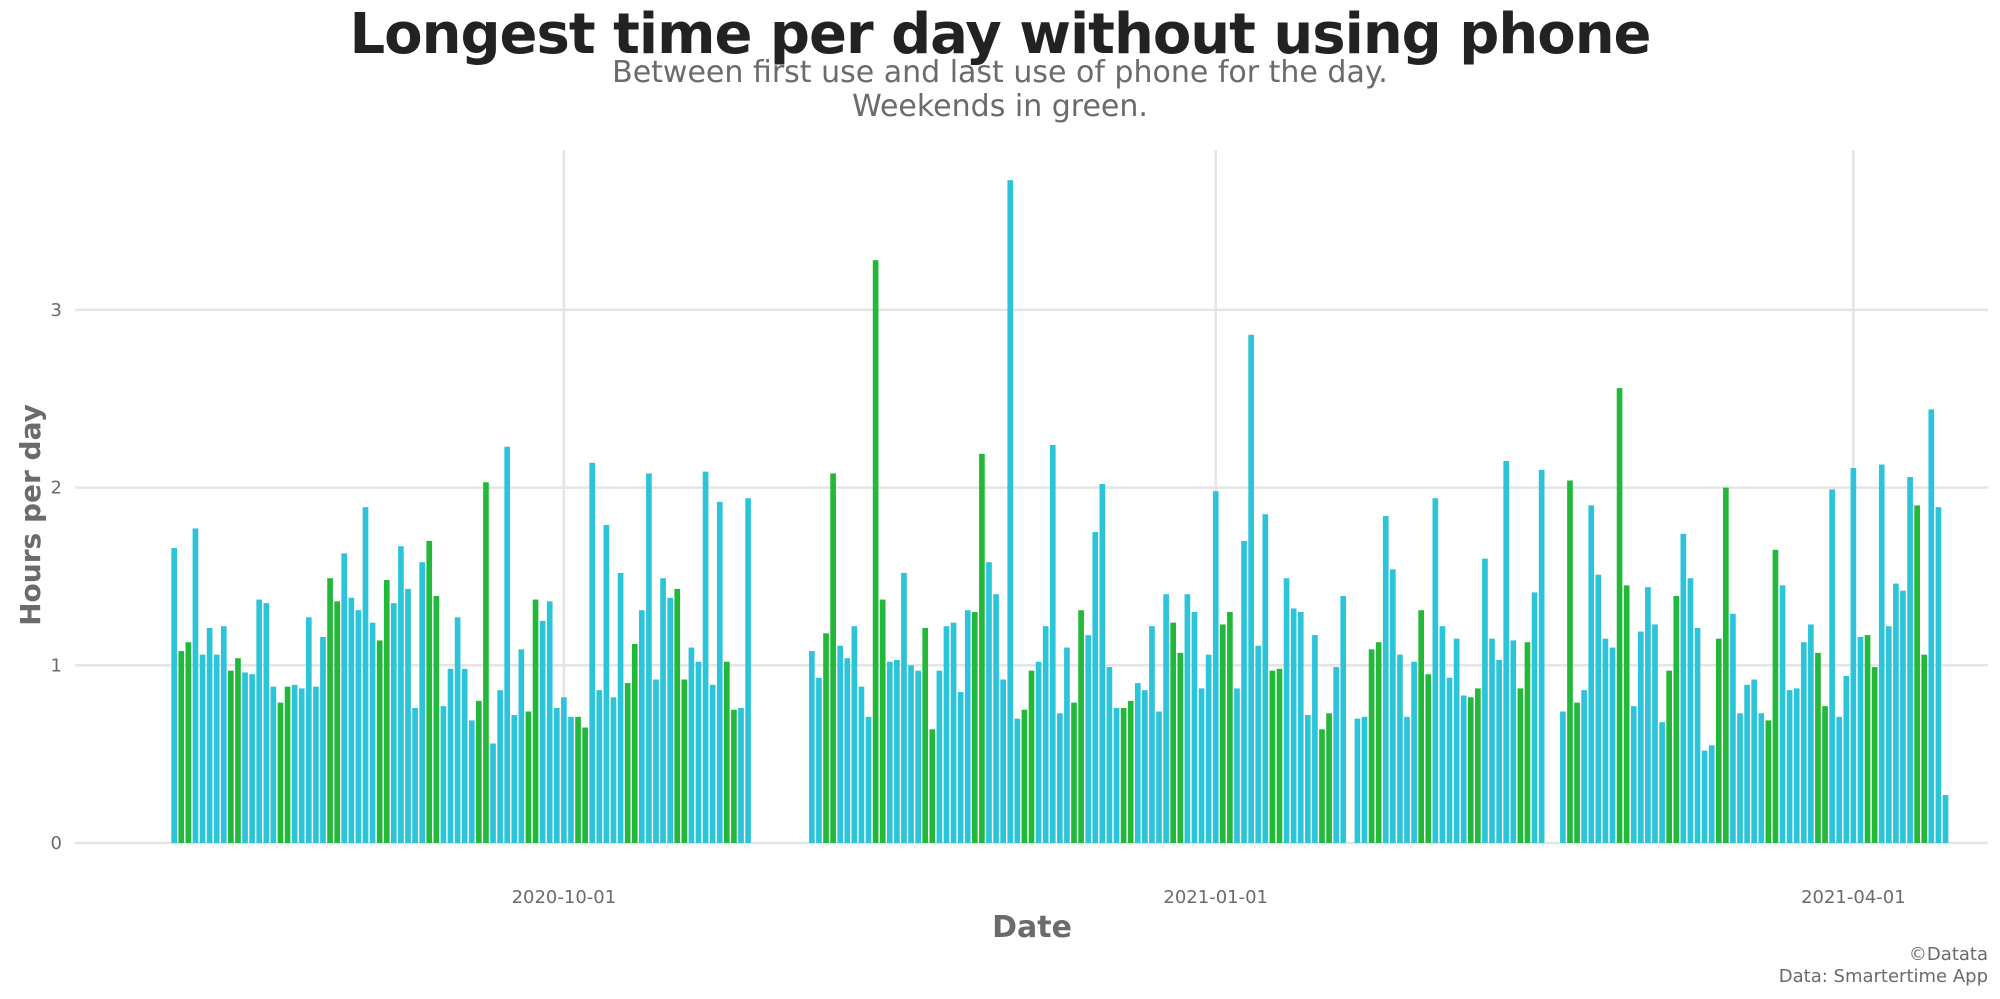  Describe the element at coordinates (1883, 976) in the screenshot. I see `data-source-caption: Data: Smartertime App` at that location.